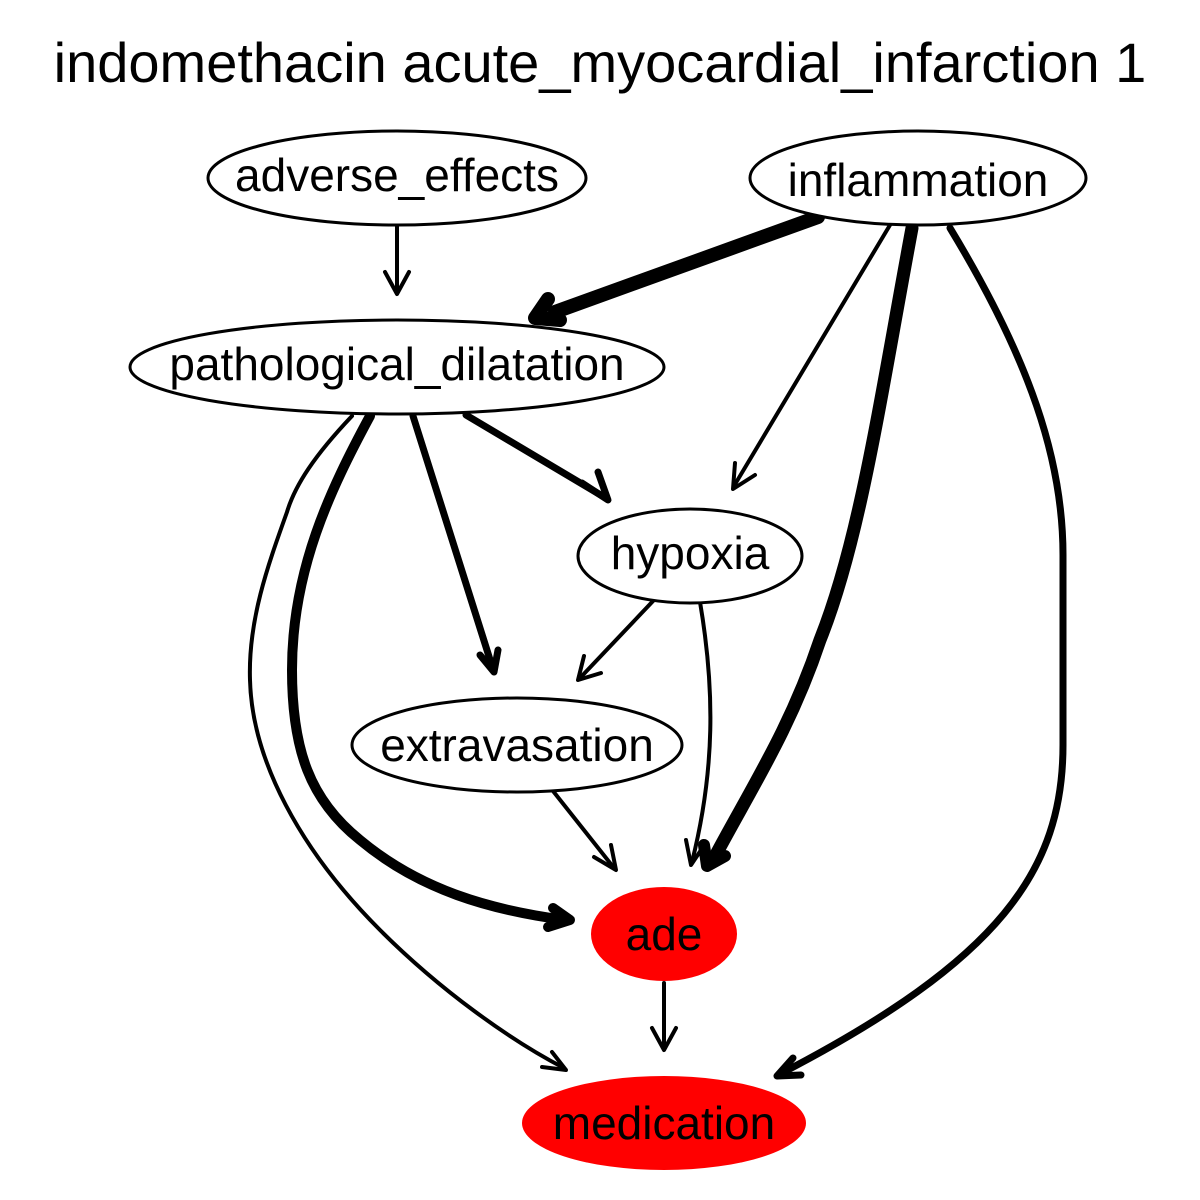 The width and height of the screenshot is (1200, 1200). I want to click on node-shape-adverse_effects, so click(397, 178).